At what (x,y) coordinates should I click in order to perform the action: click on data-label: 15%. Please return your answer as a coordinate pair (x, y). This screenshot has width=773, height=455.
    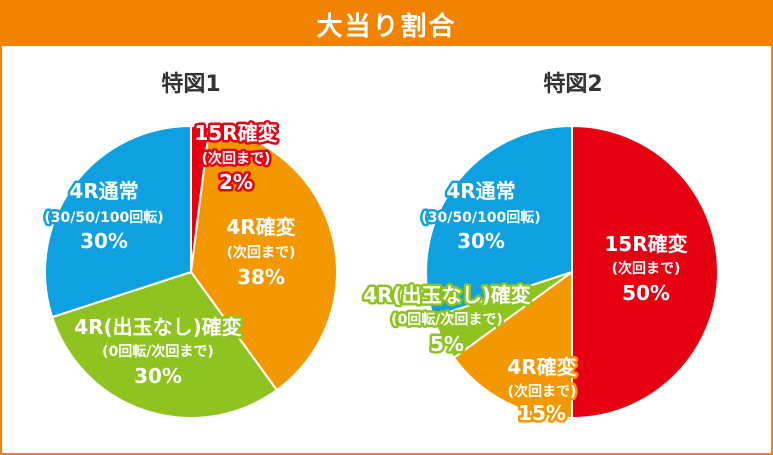
    Looking at the image, I should click on (542, 413).